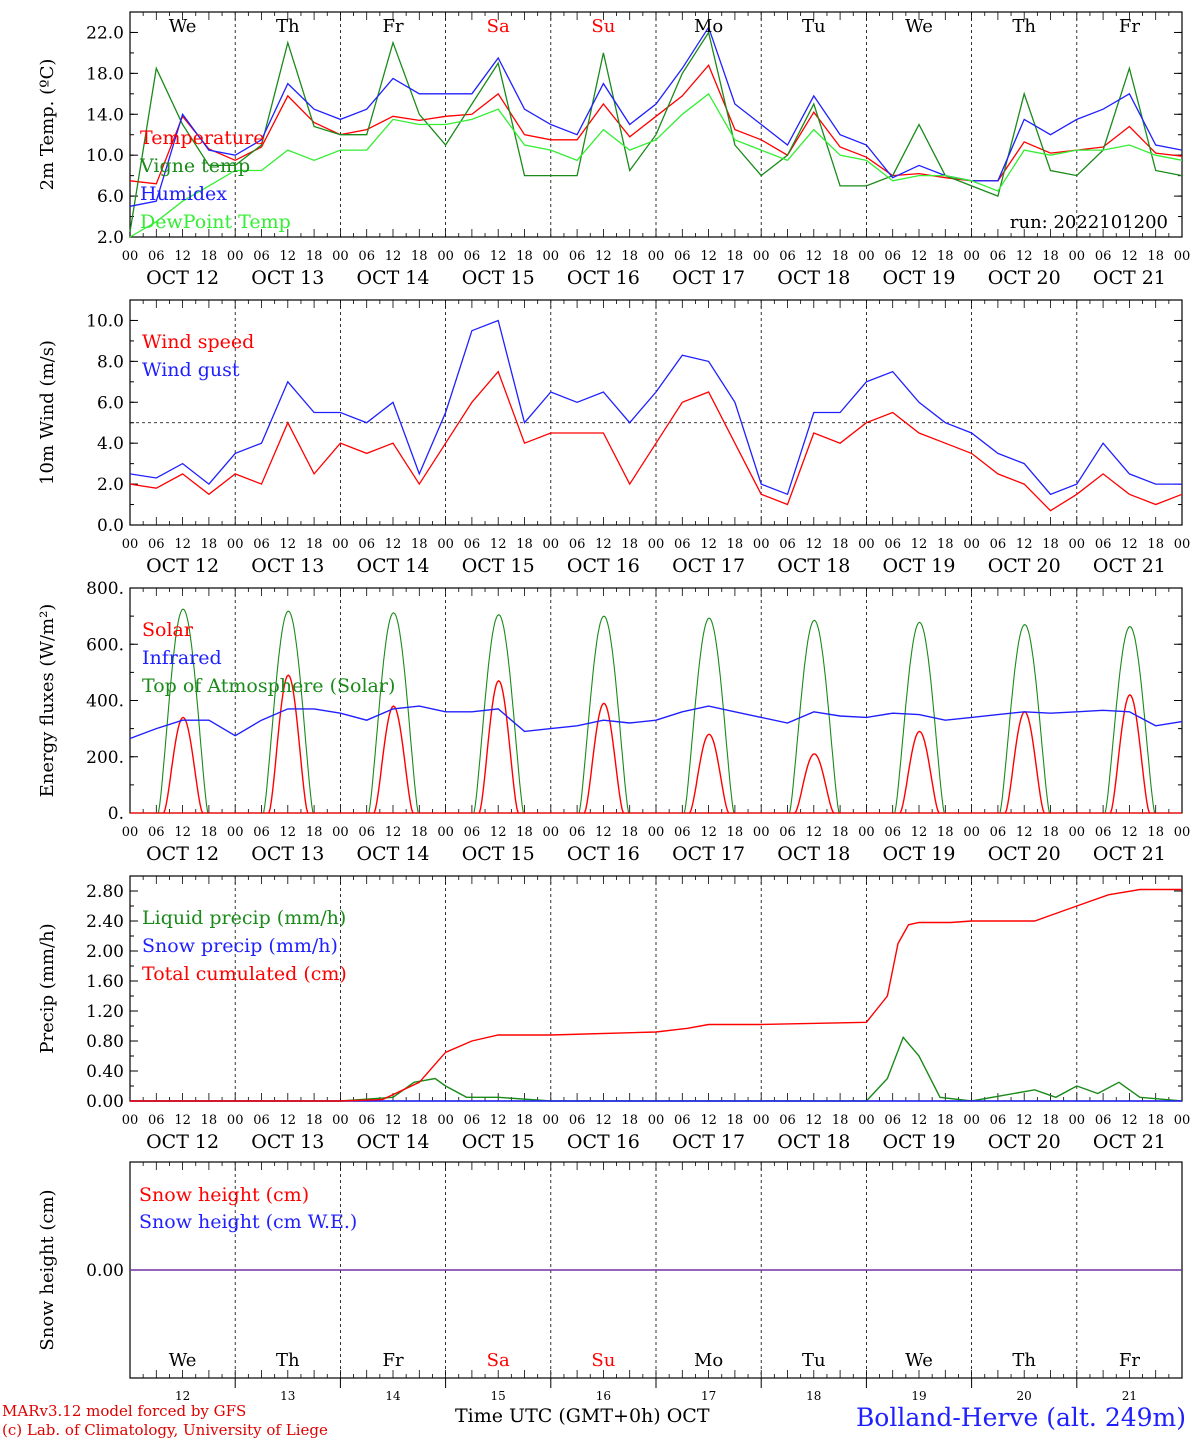  I want to click on y-tick-label: 8.0, so click(110, 362).